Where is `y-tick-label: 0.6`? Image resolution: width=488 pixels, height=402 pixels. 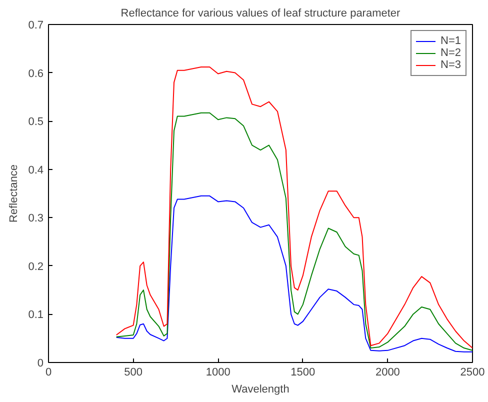
y-tick-label: 0.6 is located at coordinates (36, 74).